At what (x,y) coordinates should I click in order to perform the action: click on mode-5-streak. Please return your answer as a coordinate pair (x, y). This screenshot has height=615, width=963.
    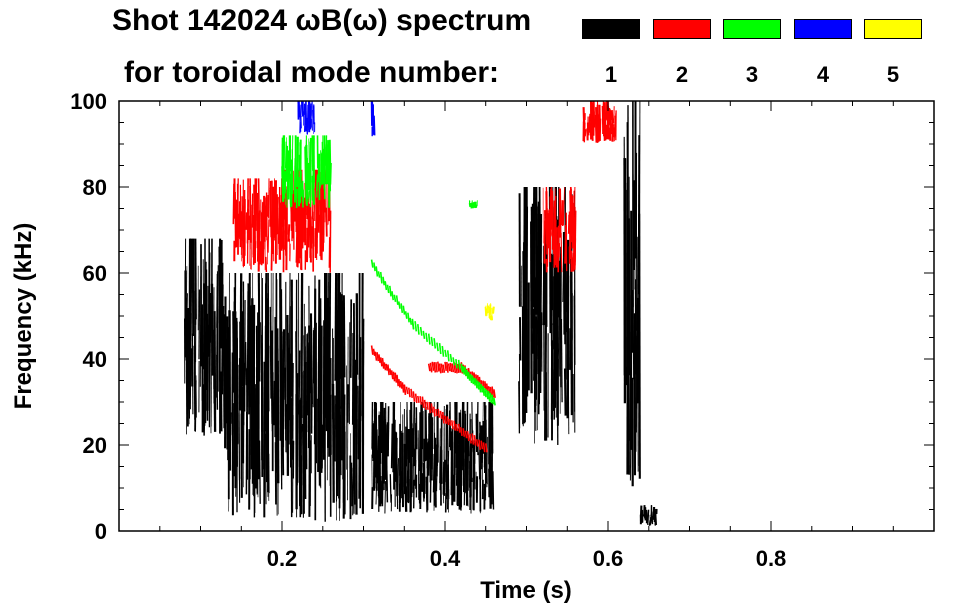
    Looking at the image, I should click on (485, 311).